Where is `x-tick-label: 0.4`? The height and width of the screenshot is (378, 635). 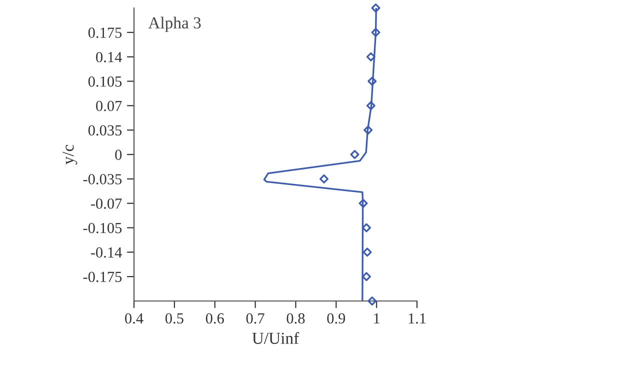
x-tick-label: 0.4 is located at coordinates (134, 318).